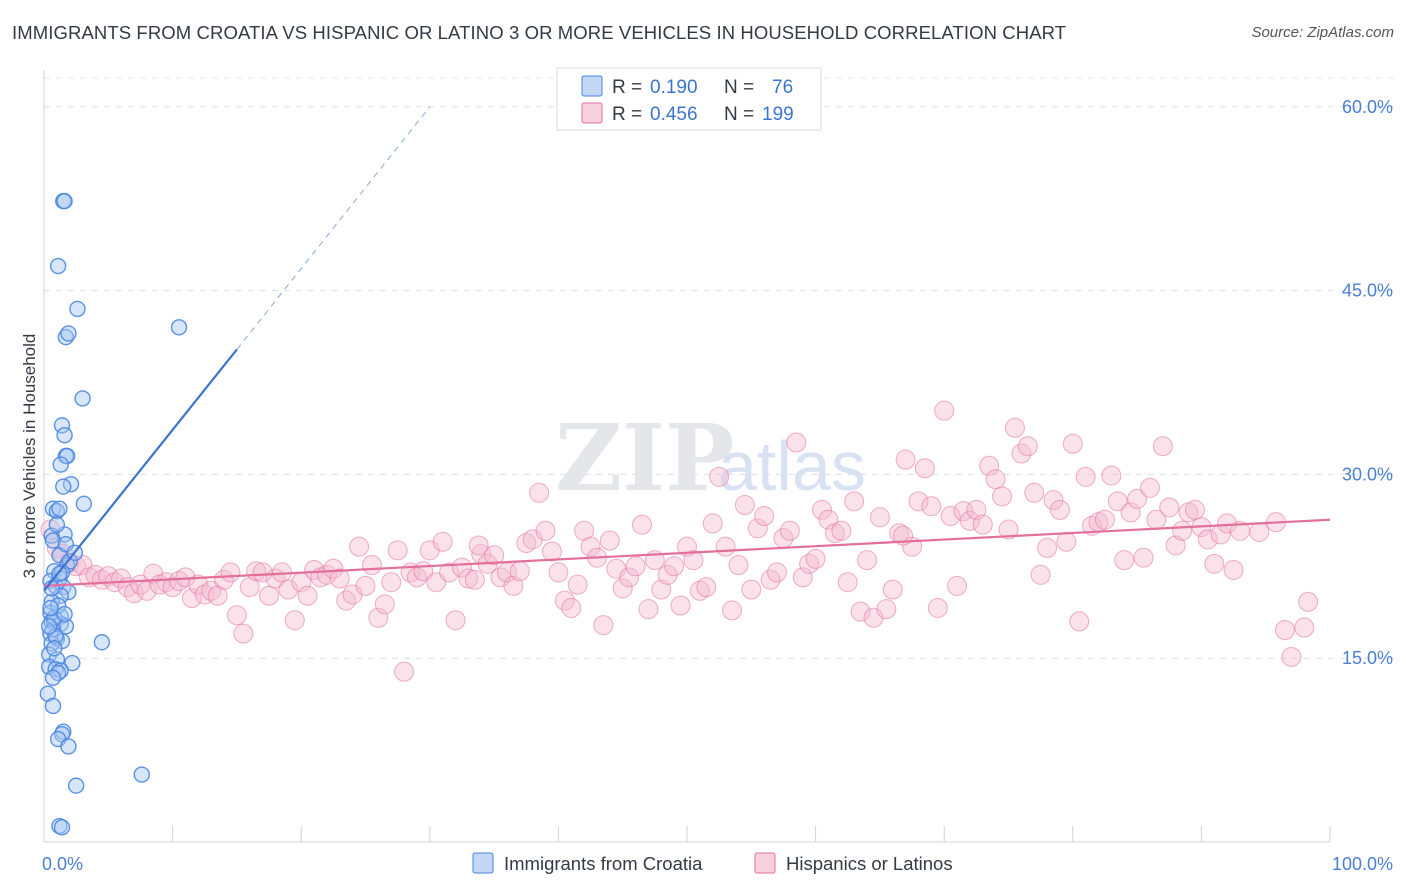  I want to click on croatia-n-value: 76, so click(782, 87).